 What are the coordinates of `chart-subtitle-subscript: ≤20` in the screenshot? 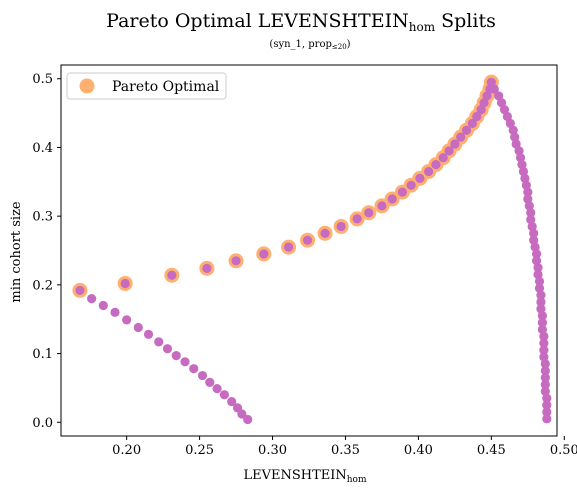 It's located at (339, 47).